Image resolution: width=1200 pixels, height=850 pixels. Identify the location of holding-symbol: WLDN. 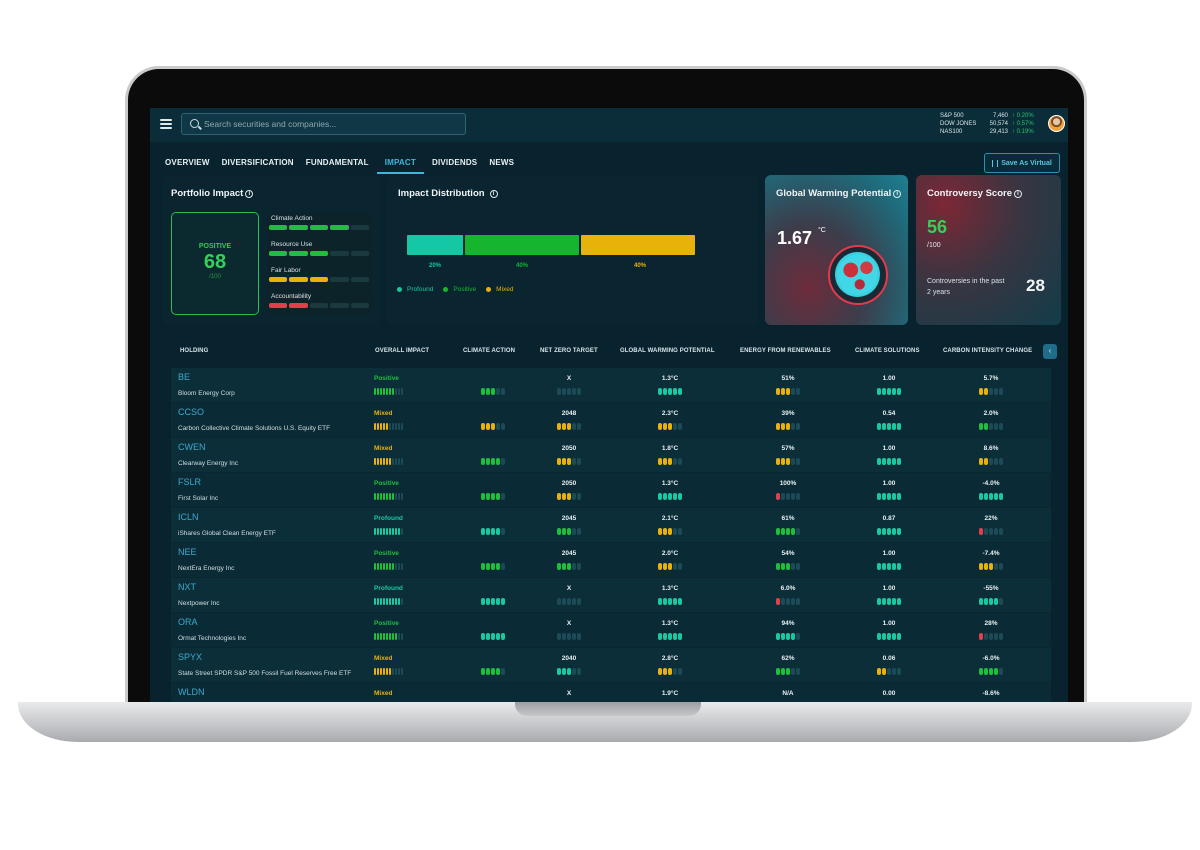
(191, 691).